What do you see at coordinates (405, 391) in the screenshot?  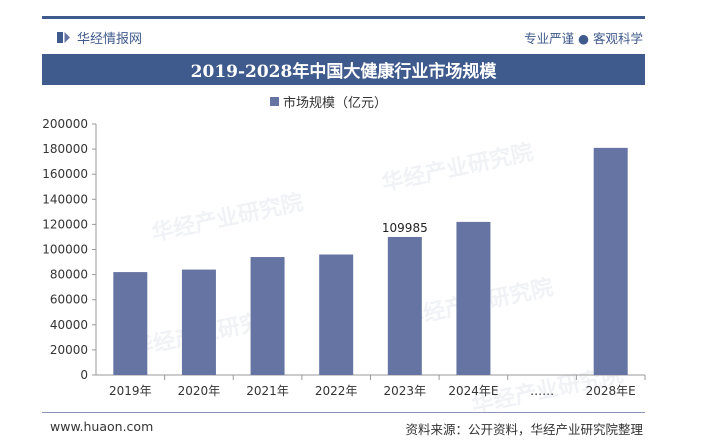 I see `x-tick-label: 2023年` at bounding box center [405, 391].